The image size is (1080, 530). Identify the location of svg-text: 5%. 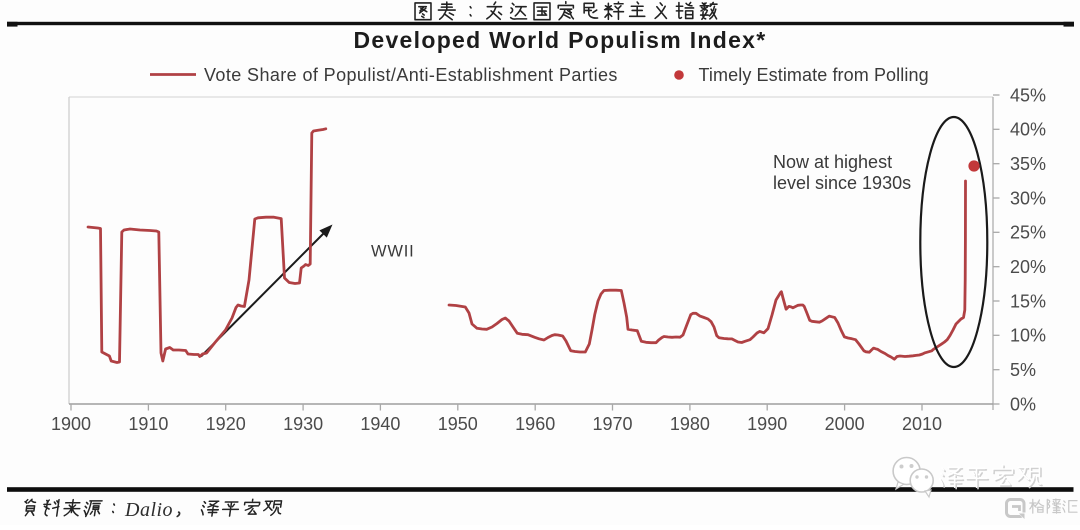
(1023, 370).